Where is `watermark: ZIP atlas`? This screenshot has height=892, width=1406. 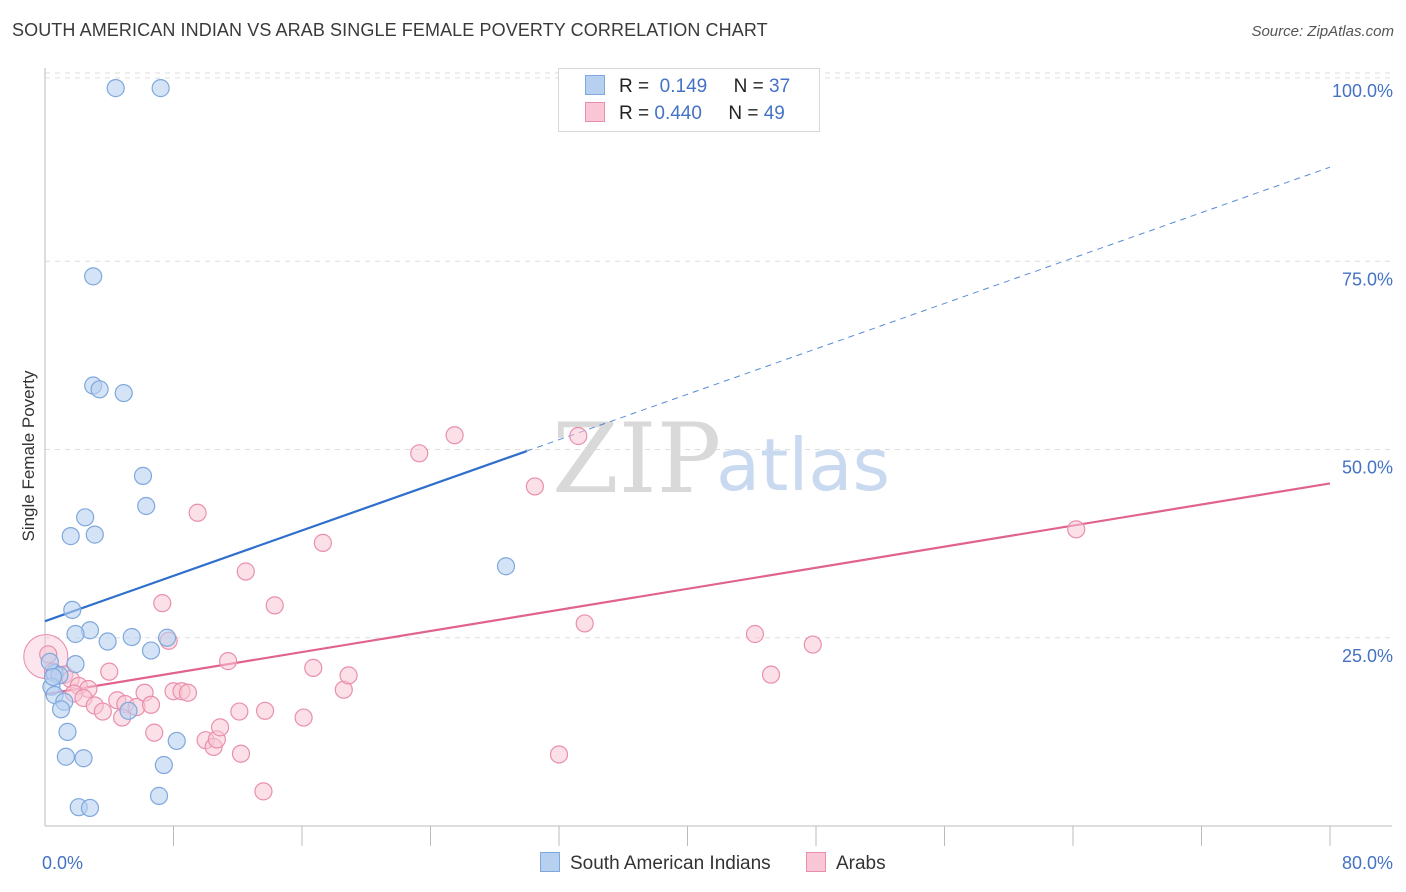 watermark: ZIP atlas is located at coordinates (721, 459).